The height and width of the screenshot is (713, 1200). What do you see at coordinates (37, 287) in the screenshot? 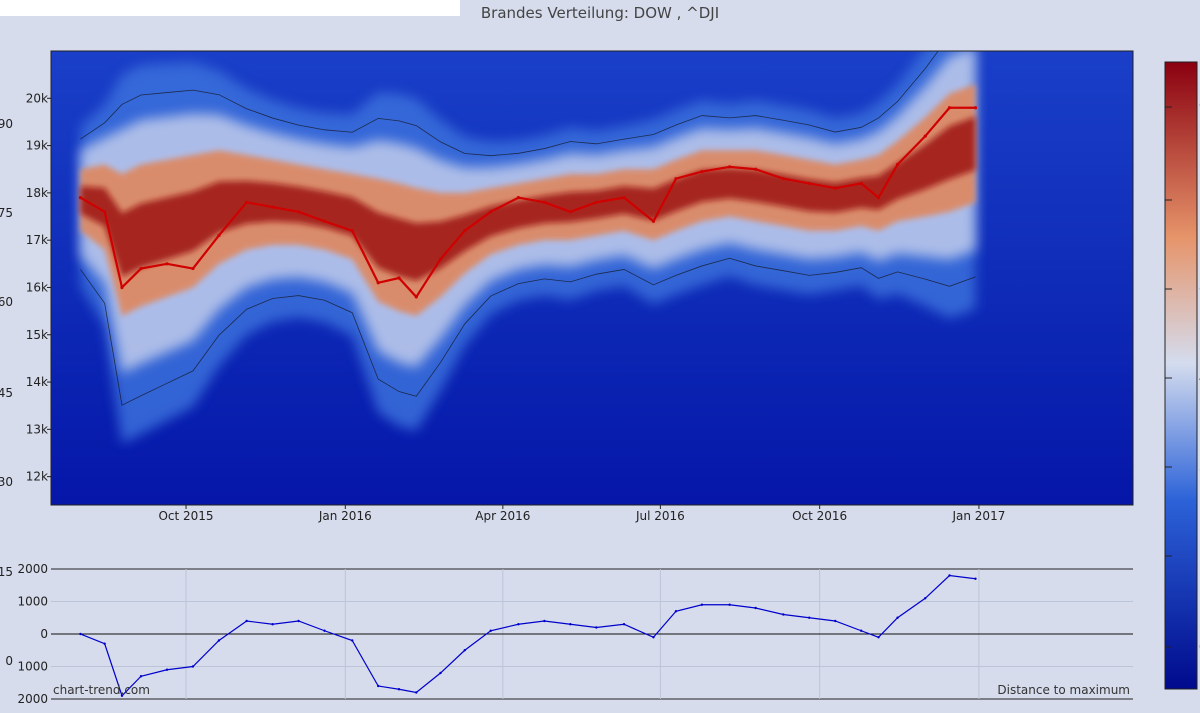
I see `y-tick-label: 16k` at bounding box center [37, 287].